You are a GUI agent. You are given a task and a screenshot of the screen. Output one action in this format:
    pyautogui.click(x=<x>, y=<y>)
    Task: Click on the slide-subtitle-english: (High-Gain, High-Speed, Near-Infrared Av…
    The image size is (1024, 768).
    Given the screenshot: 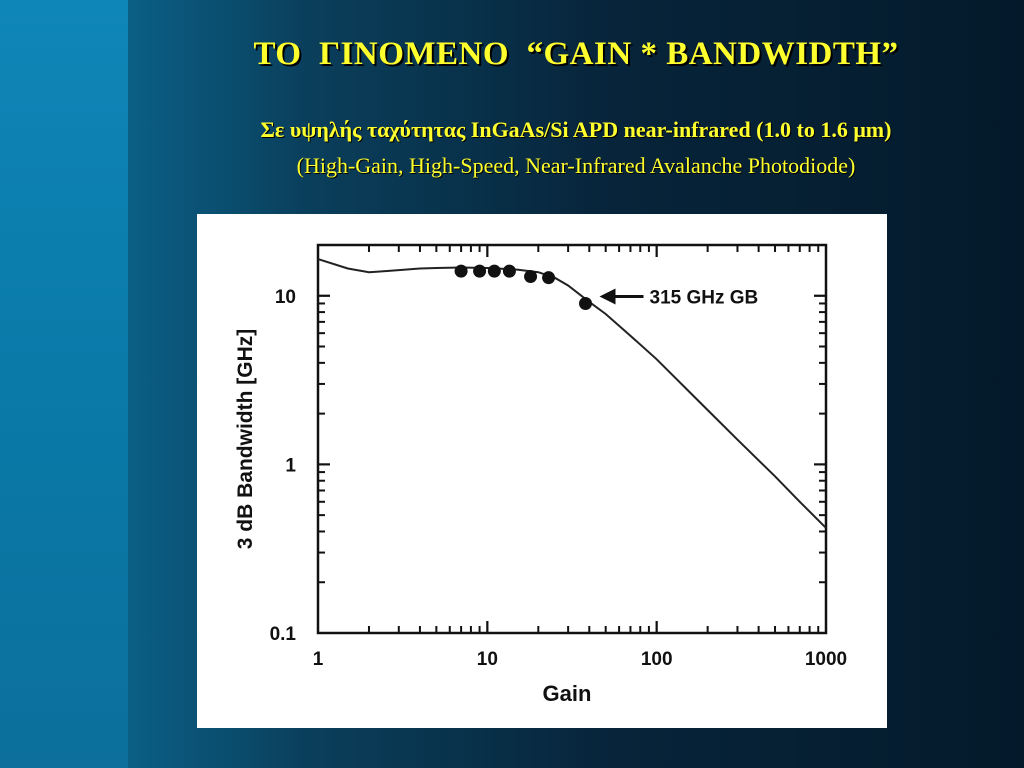 What is the action you would take?
    pyautogui.click(x=576, y=165)
    